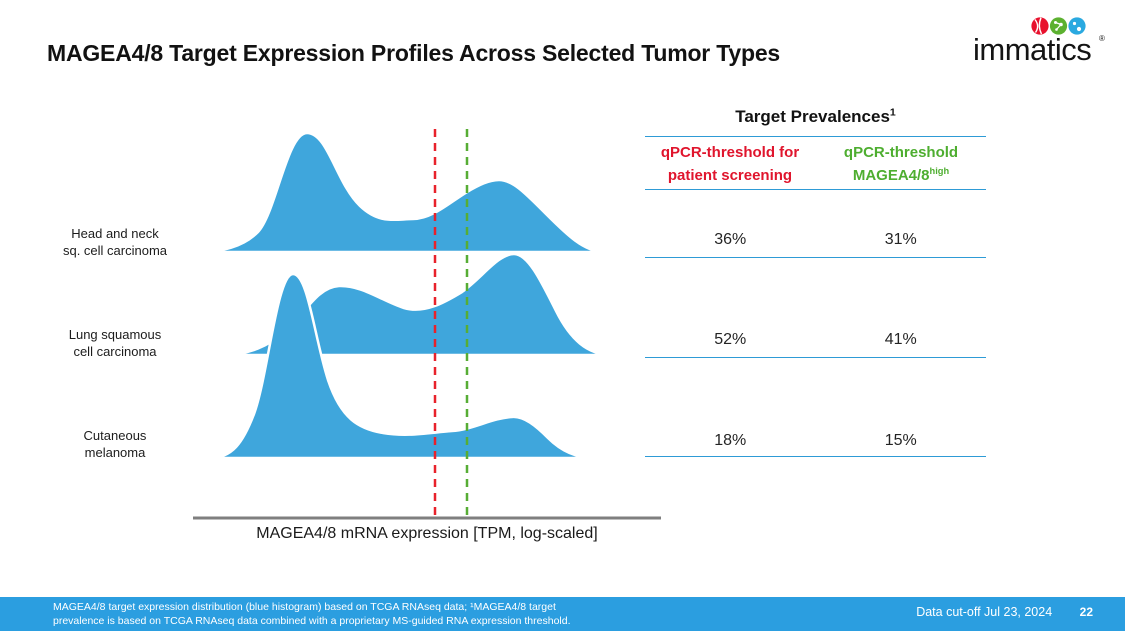 The image size is (1125, 631). Describe the element at coordinates (115, 444) in the screenshot. I see `row-label-cutaneous-melanoma: Cutaneous melanoma` at that location.